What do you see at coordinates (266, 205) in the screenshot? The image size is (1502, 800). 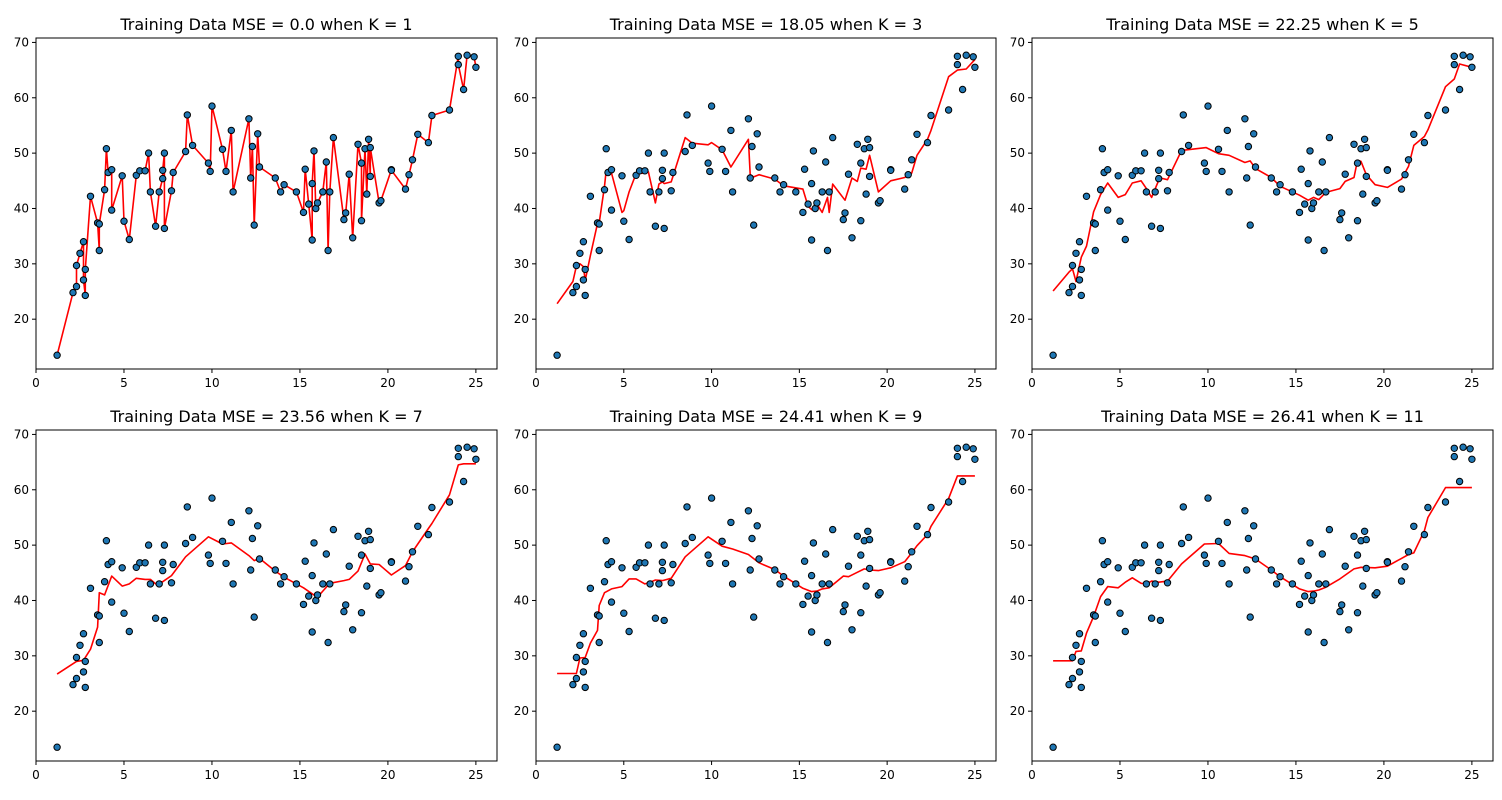 I see `knn-fit-line` at bounding box center [266, 205].